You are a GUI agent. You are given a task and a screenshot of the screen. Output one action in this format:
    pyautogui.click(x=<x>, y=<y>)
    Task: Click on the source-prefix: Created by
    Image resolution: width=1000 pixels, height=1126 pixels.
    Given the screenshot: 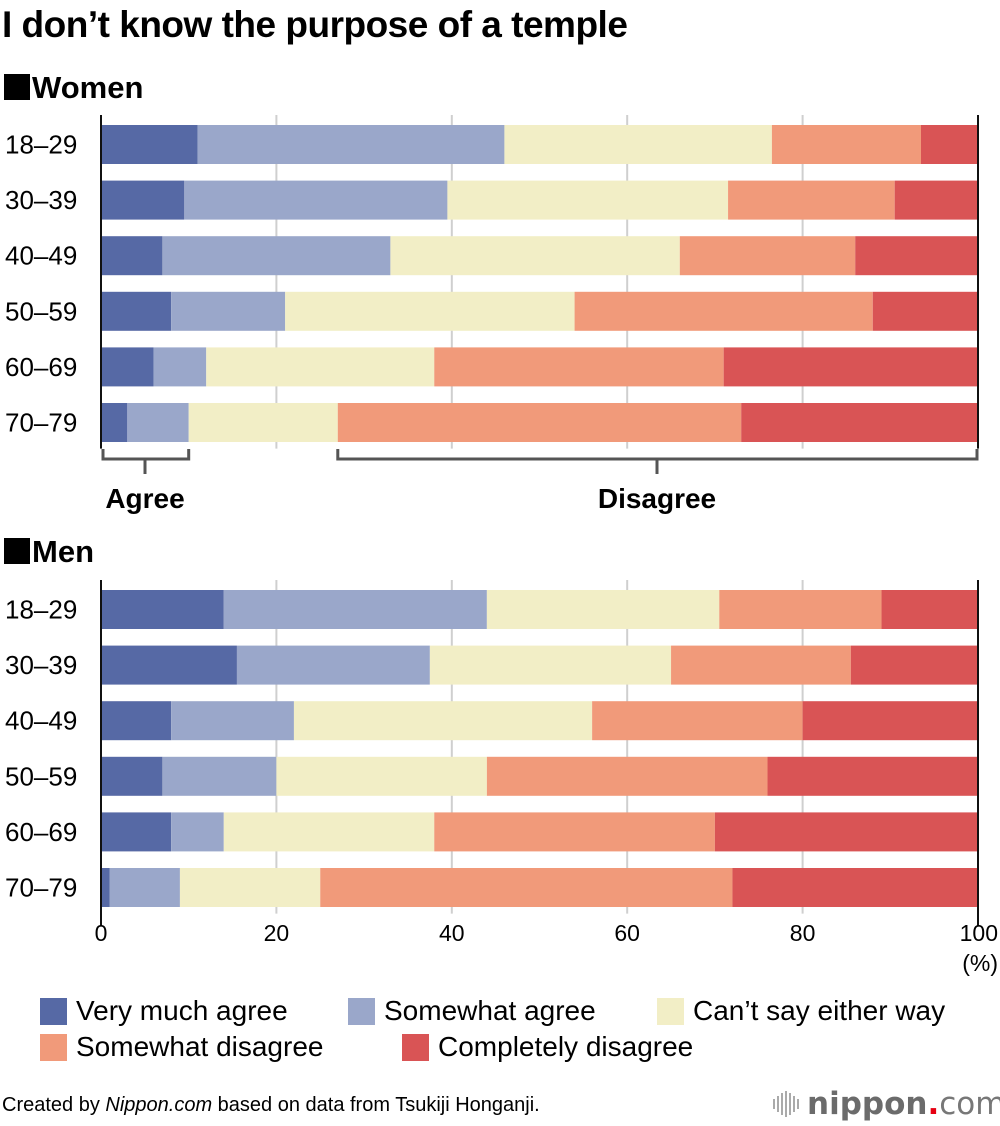 What is the action you would take?
    pyautogui.click(x=54, y=1105)
    